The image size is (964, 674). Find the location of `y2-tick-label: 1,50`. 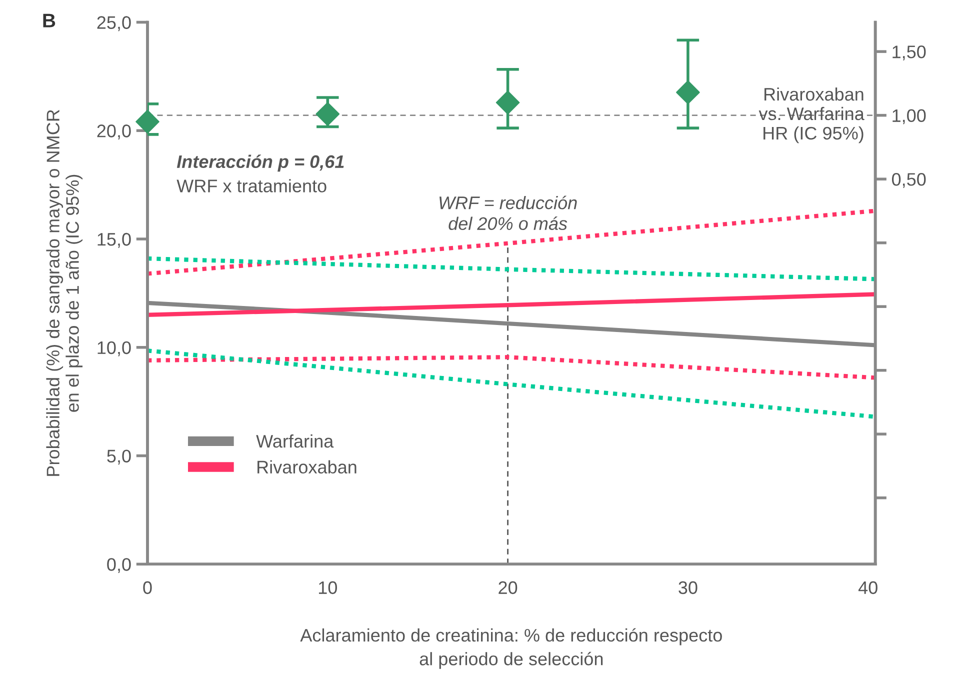

y2-tick-label: 1,50 is located at coordinates (909, 53).